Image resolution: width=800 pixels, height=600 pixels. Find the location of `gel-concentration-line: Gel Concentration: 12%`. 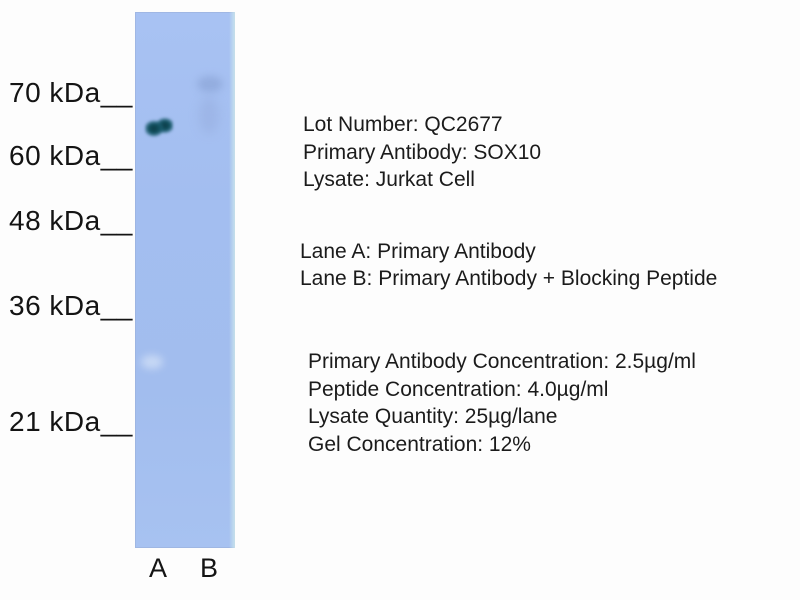

gel-concentration-line: Gel Concentration: 12% is located at coordinates (419, 445).